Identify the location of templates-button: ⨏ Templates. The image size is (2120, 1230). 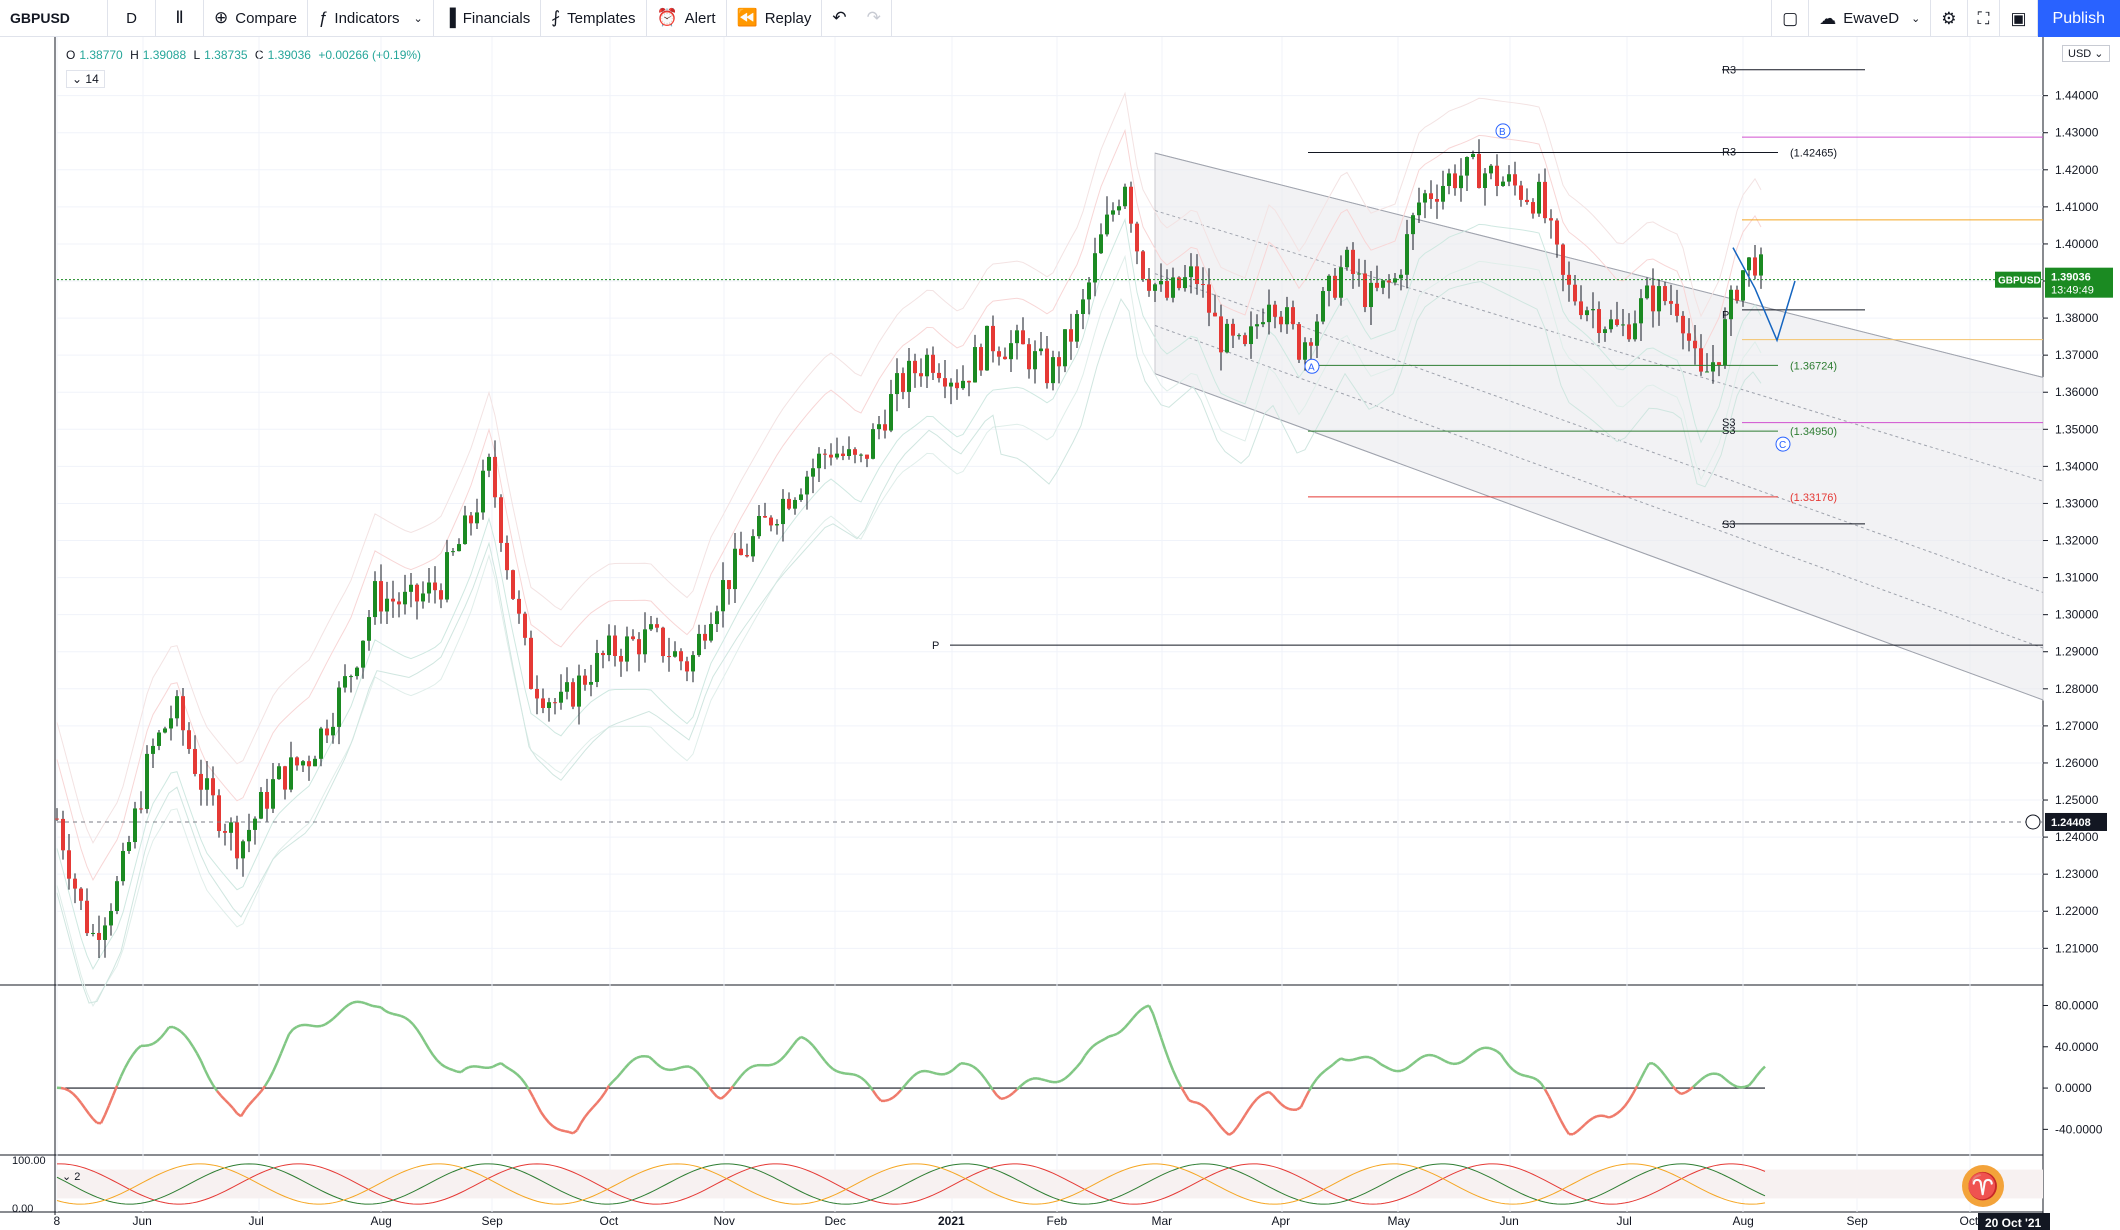
(594, 18).